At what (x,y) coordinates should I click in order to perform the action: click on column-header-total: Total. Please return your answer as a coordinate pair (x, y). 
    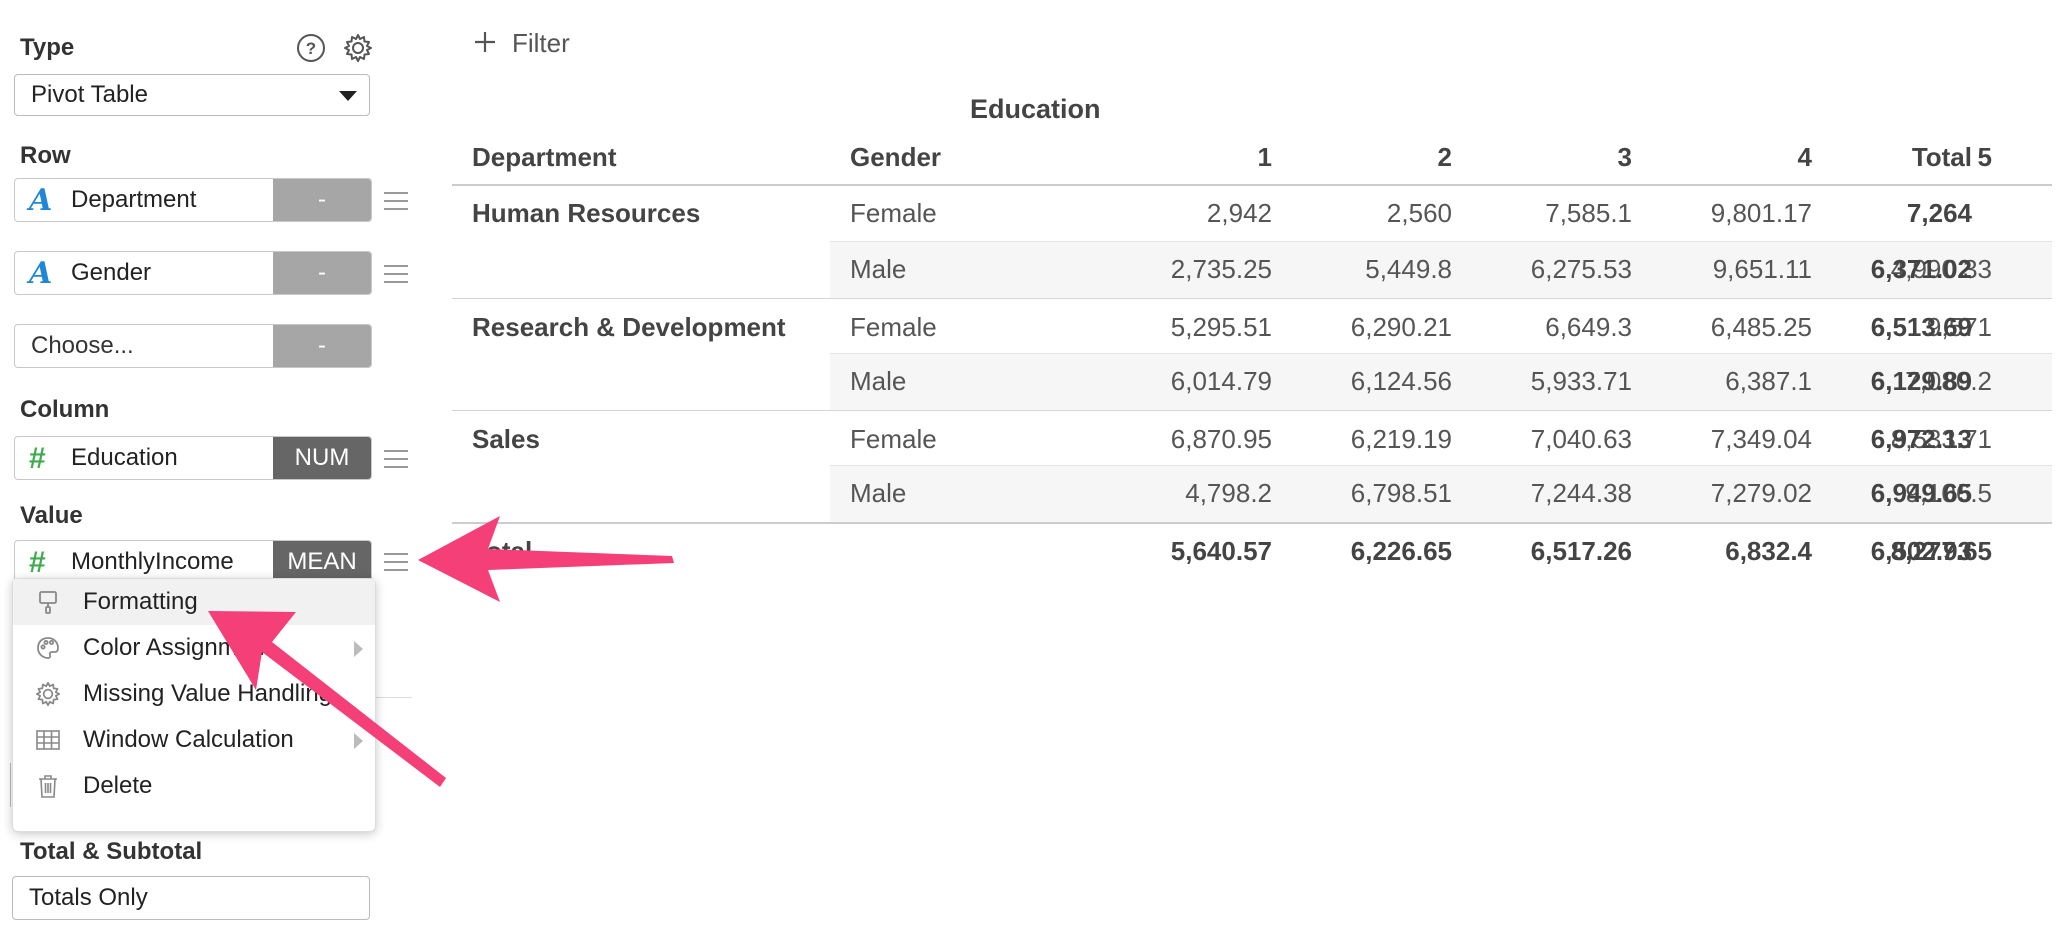
    Looking at the image, I should click on (1941, 157).